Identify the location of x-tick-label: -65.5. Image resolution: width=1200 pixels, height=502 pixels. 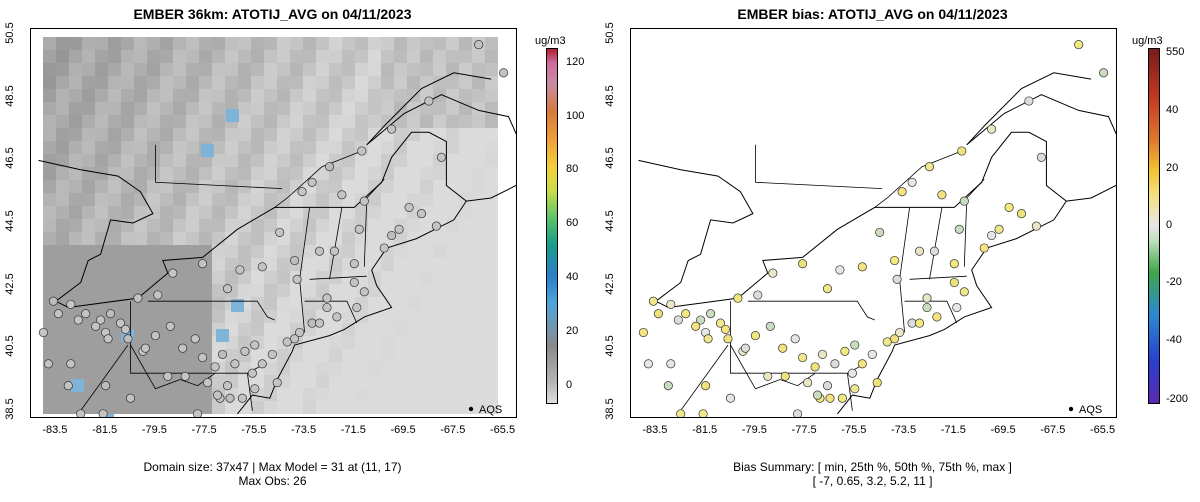
(1103, 430).